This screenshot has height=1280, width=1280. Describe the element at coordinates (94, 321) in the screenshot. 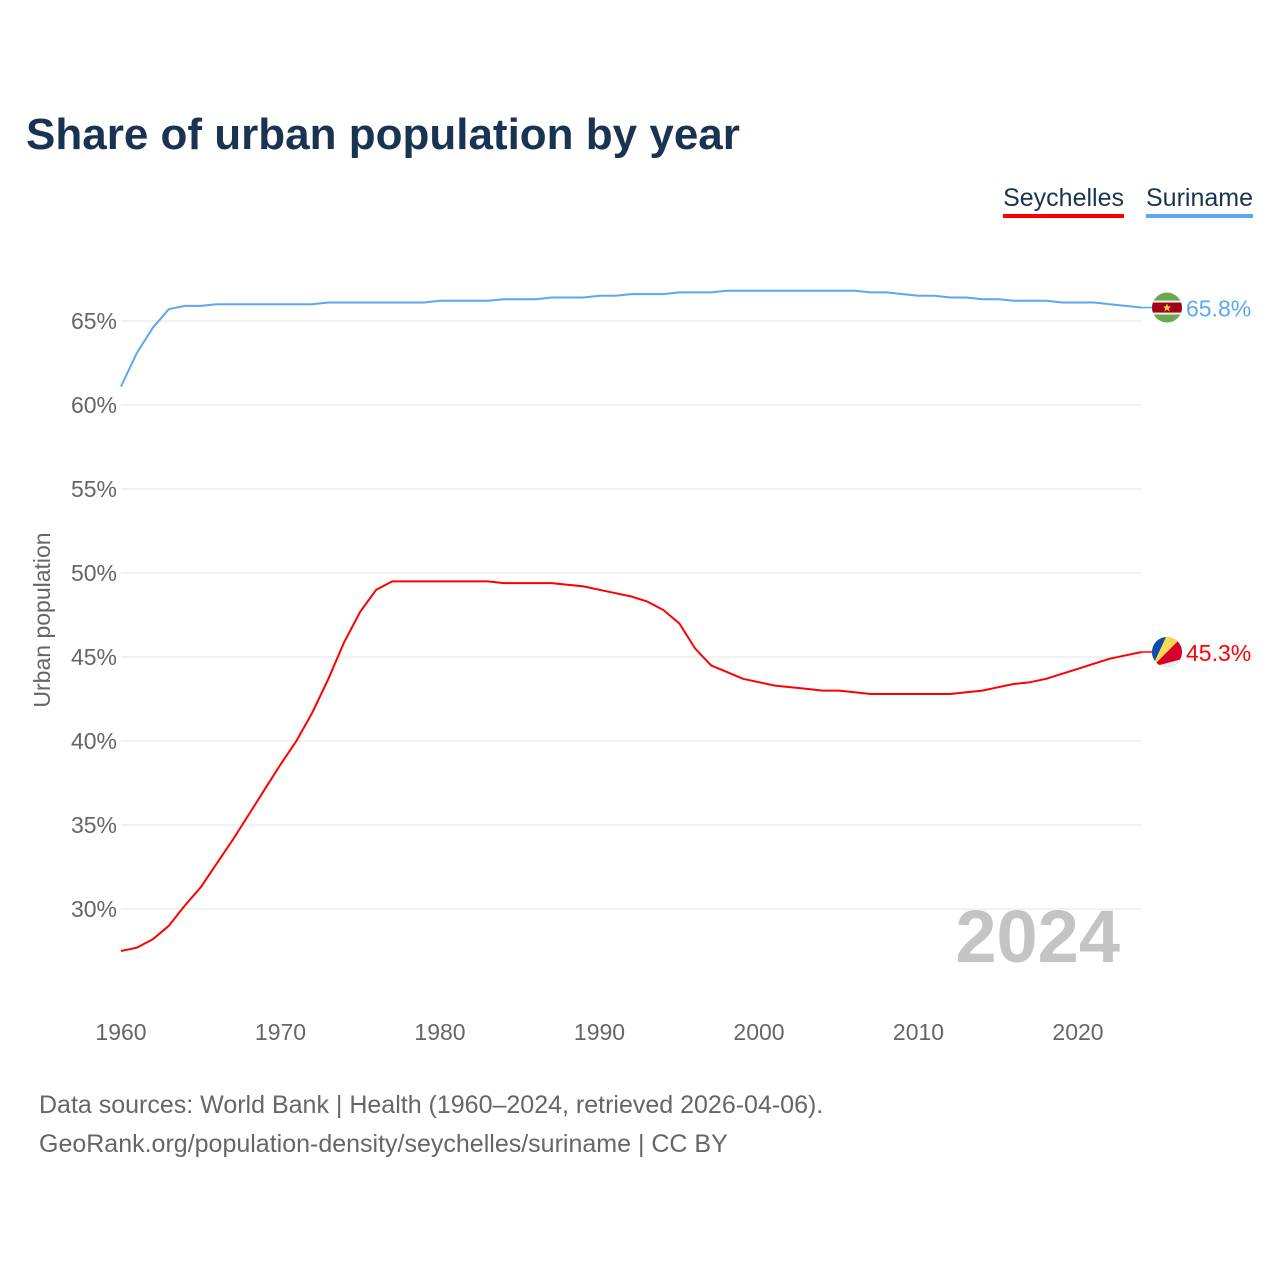

I see `y-tick-label: 65%` at that location.